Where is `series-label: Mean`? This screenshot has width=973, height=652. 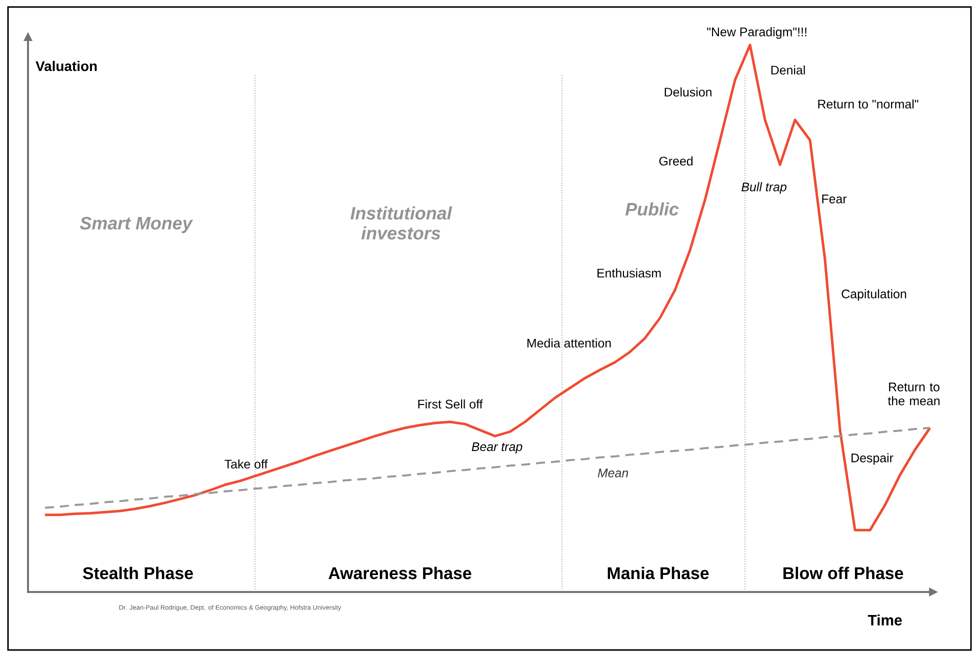
series-label: Mean is located at coordinates (613, 473).